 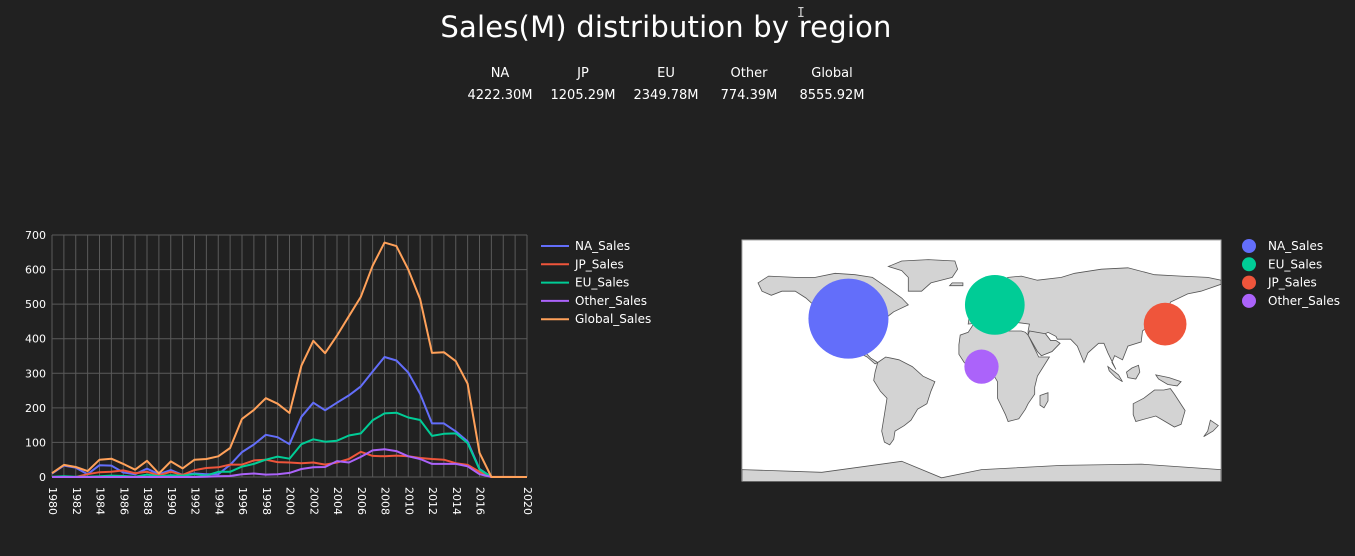 I want to click on stat-label: JP, so click(x=583, y=73).